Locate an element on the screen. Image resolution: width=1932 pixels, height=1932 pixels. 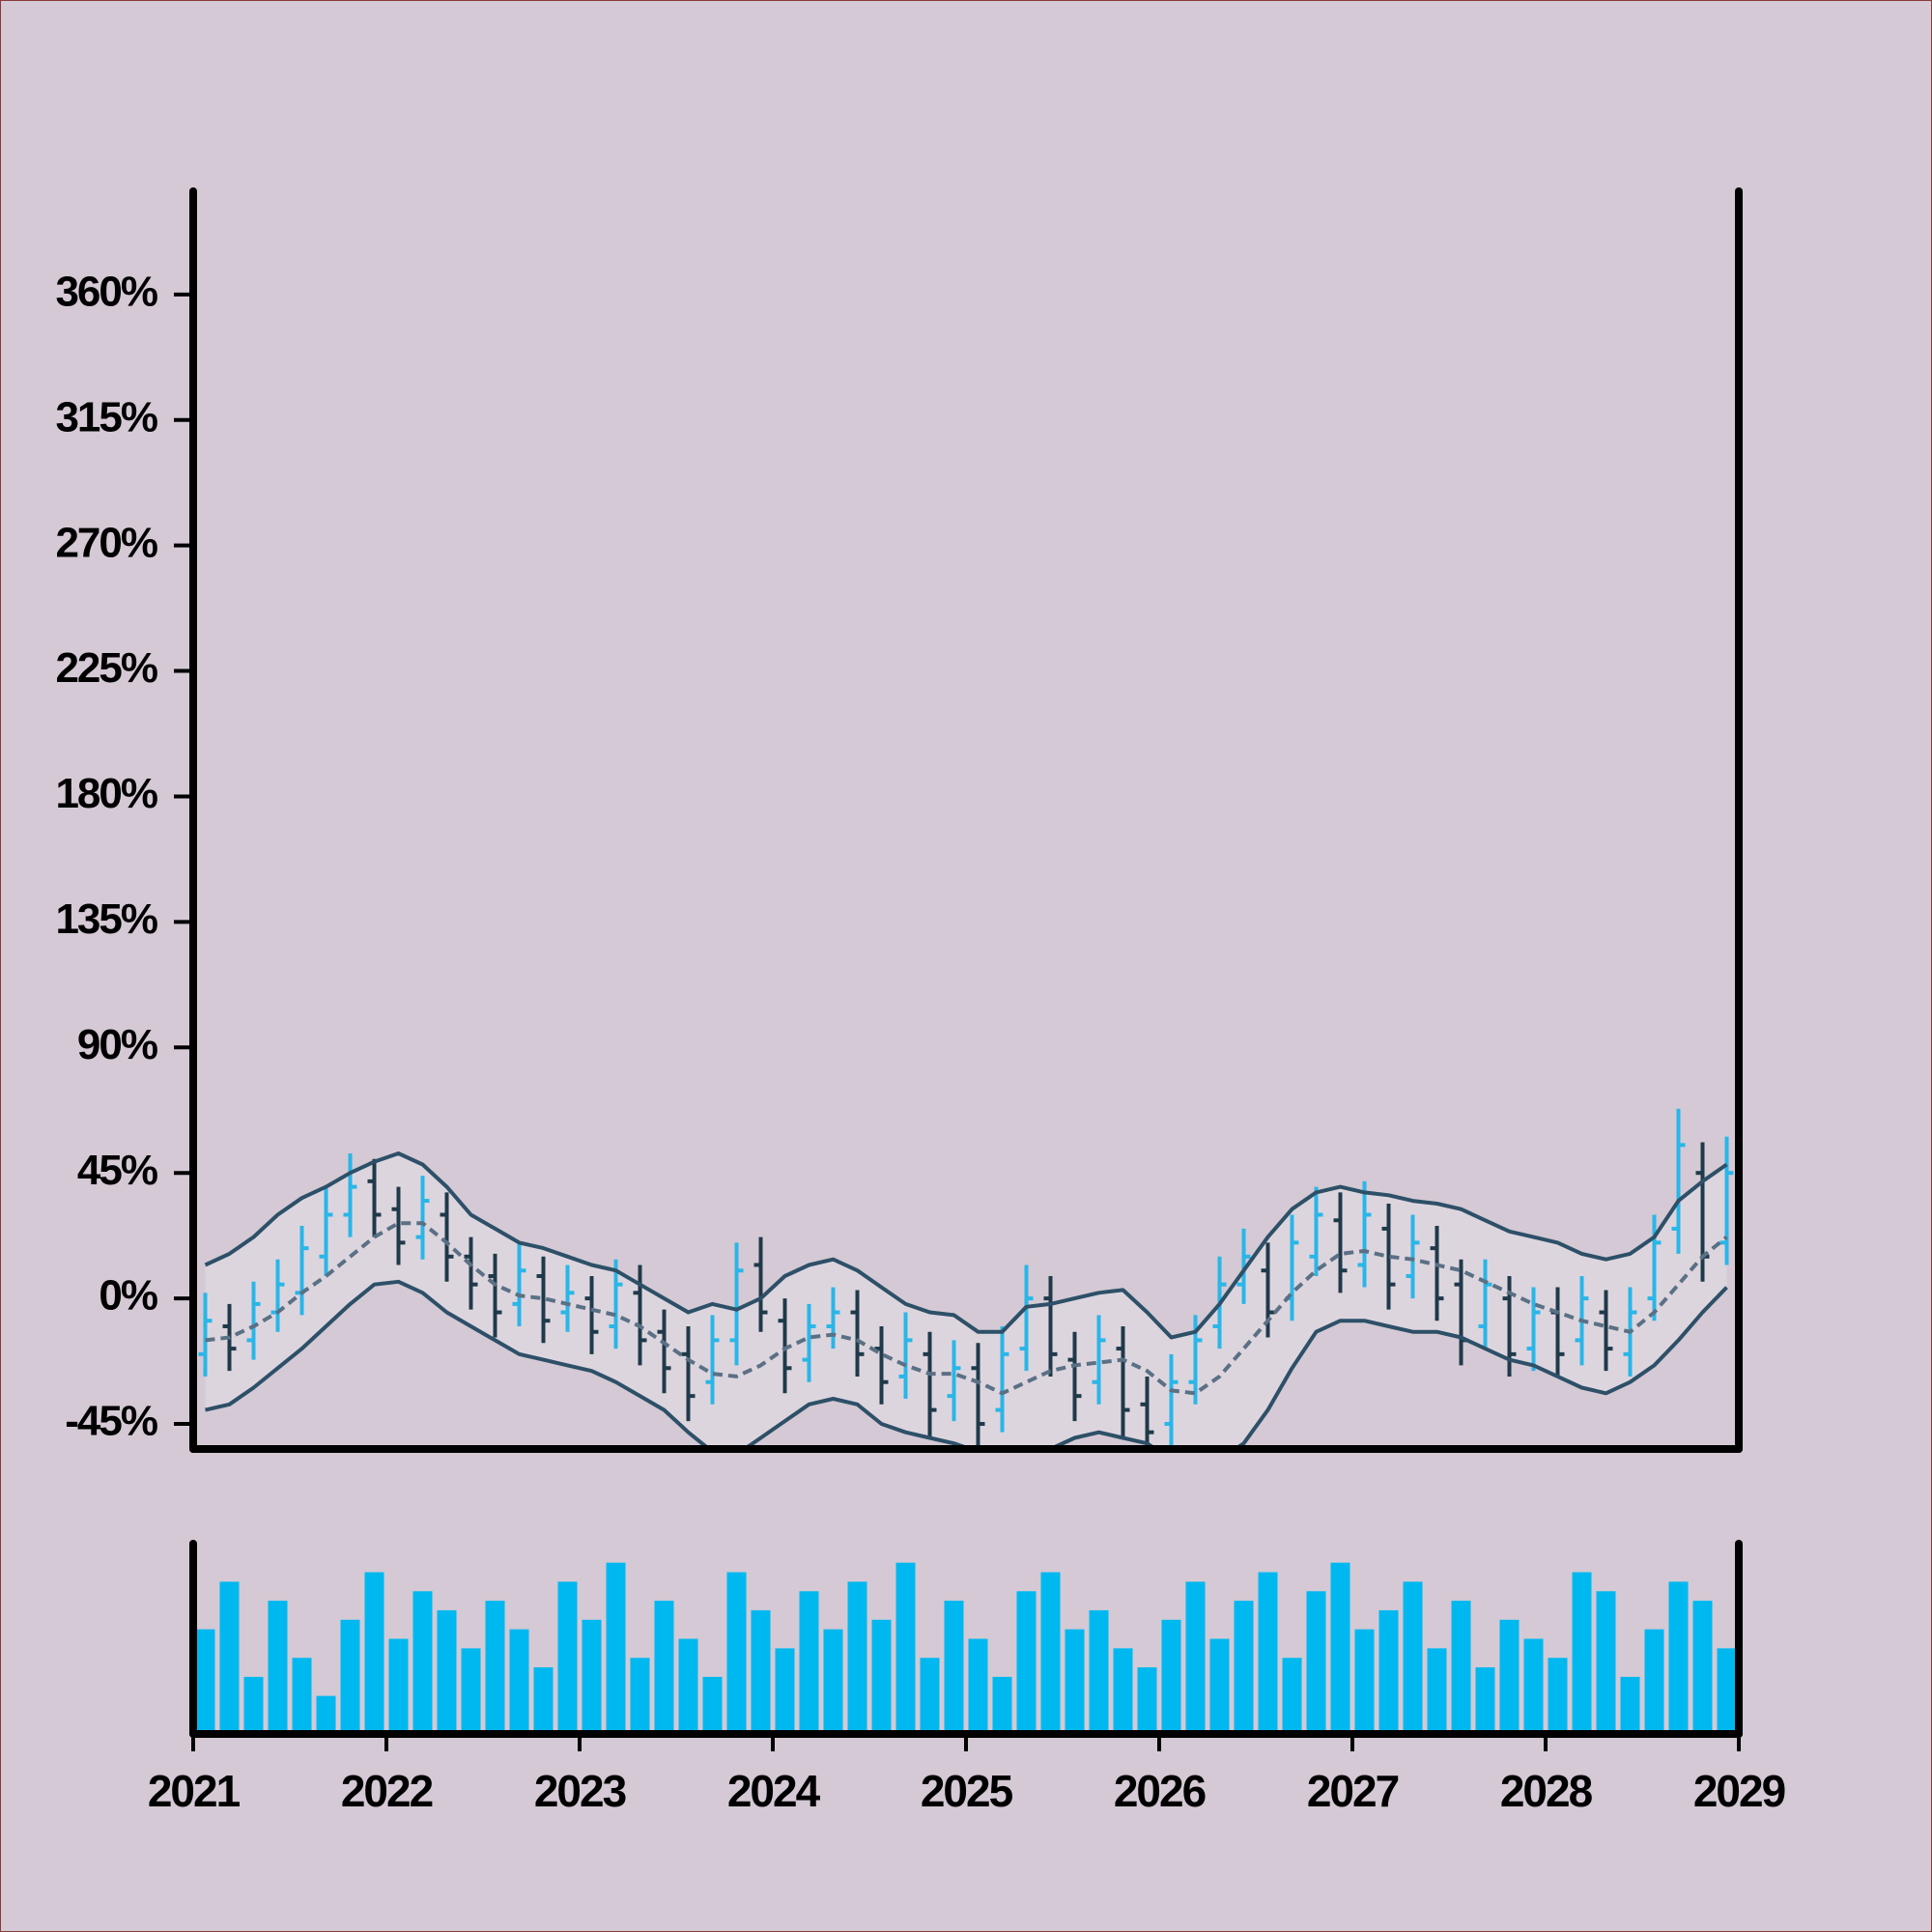
x-tick-label: 2029 is located at coordinates (1739, 1791).